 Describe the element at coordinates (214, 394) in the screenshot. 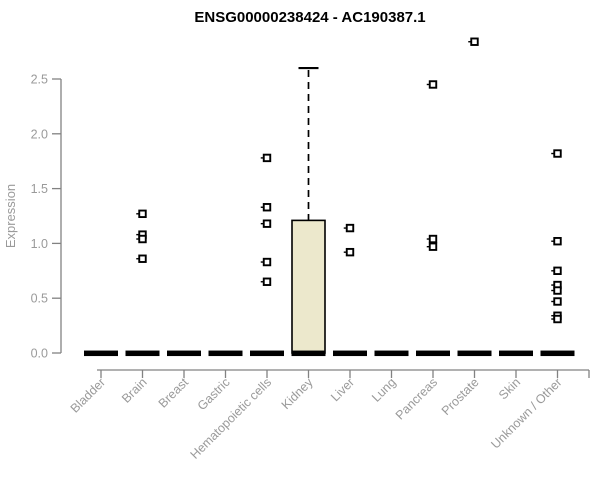

I see `x-category-label: Gastric` at that location.